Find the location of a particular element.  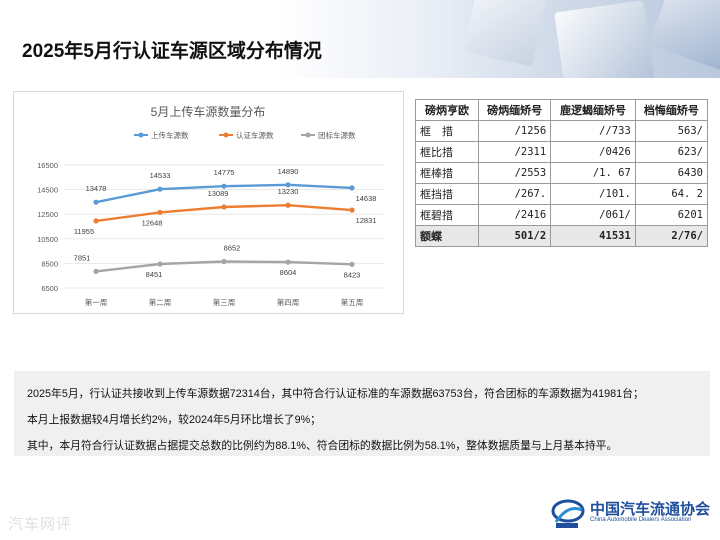

table-header-cell: 鹿逻蝎缅矫号 is located at coordinates (593, 110).